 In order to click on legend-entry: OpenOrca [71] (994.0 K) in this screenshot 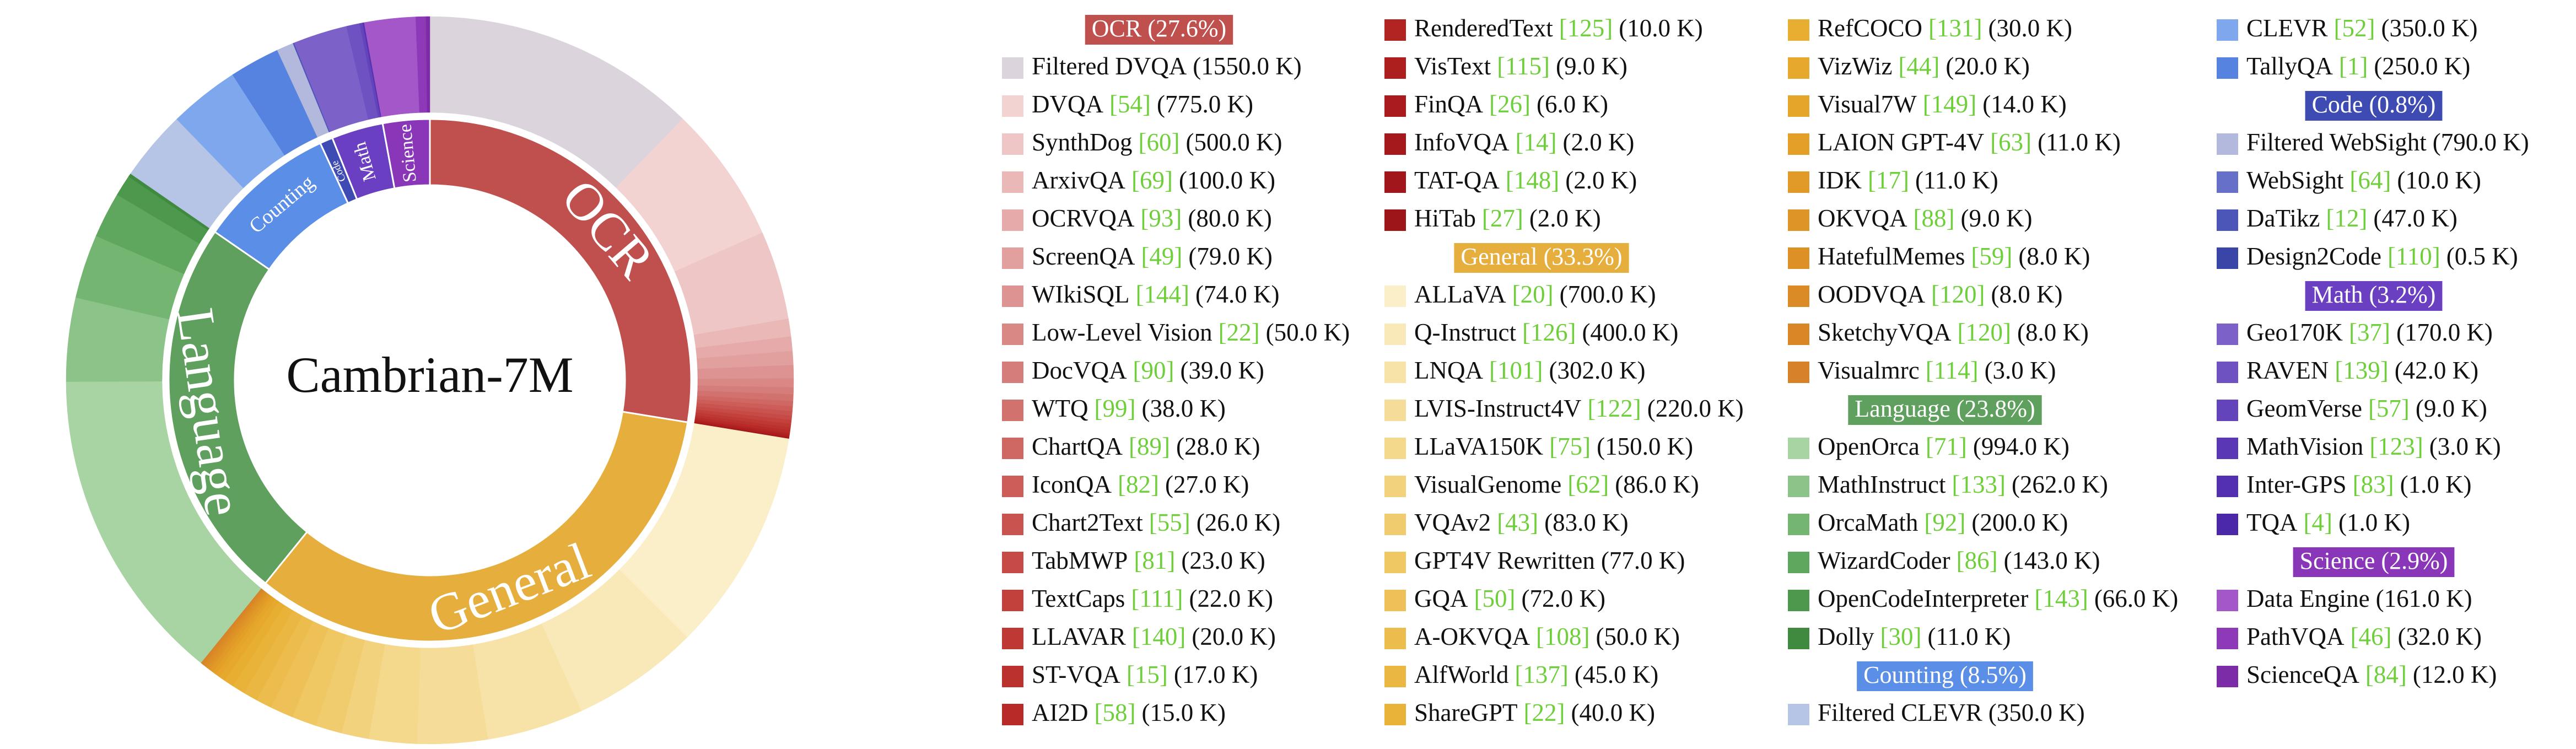, I will do `click(1944, 446)`.